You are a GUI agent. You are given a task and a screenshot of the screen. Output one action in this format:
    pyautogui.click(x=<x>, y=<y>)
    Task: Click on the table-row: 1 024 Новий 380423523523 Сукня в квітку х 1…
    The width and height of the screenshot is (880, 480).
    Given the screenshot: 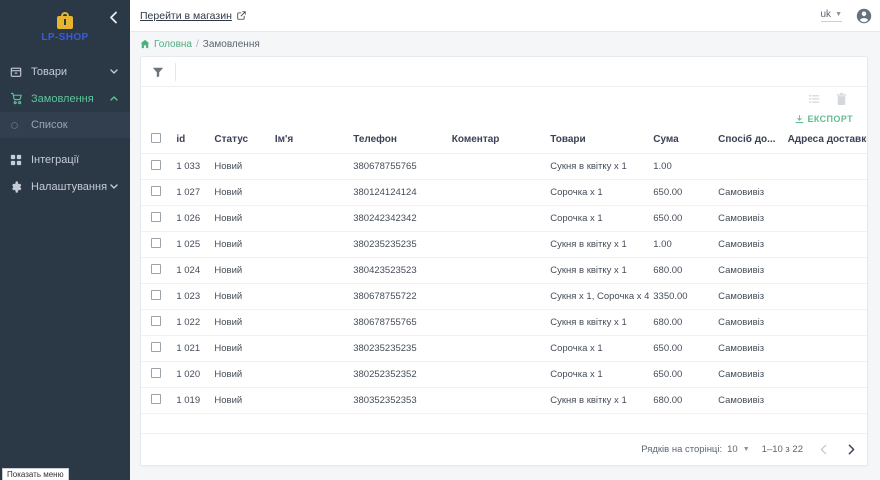 What is the action you would take?
    pyautogui.click(x=504, y=270)
    